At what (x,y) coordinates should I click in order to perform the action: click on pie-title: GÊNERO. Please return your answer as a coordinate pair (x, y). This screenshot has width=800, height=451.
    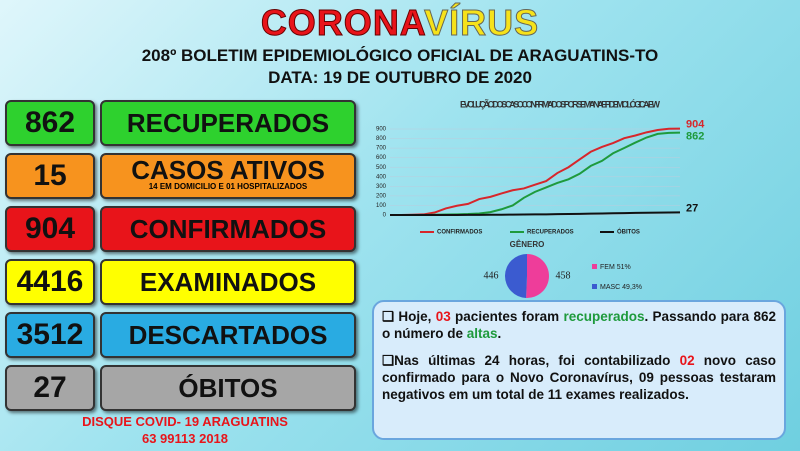
    Looking at the image, I should click on (527, 244).